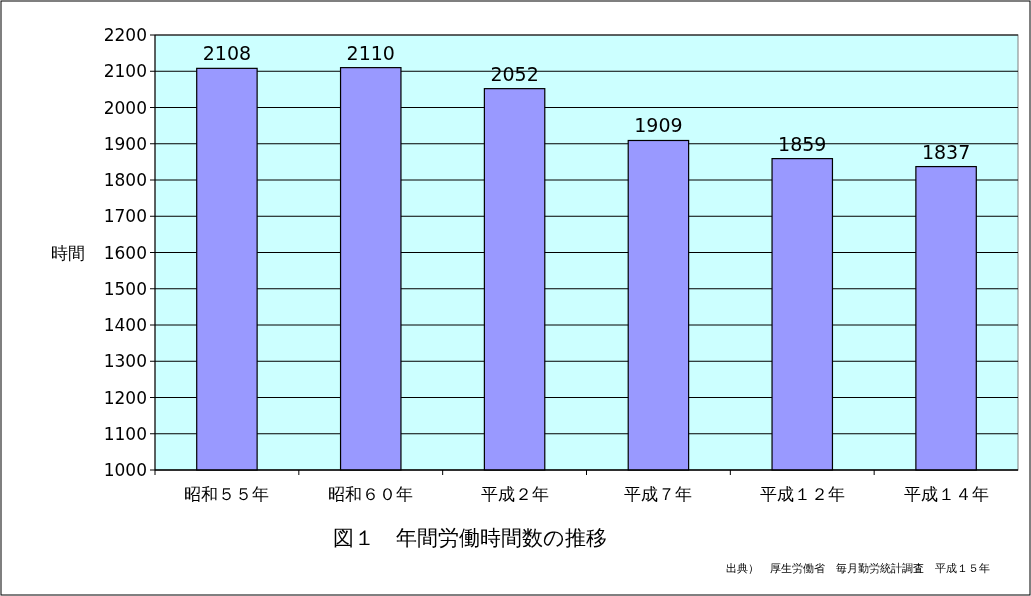 This screenshot has height=596, width=1031. What do you see at coordinates (858, 568) in the screenshot?
I see `source-note: 出典） 厚生労働省 毎月勤労統計調査 平成１５年` at bounding box center [858, 568].